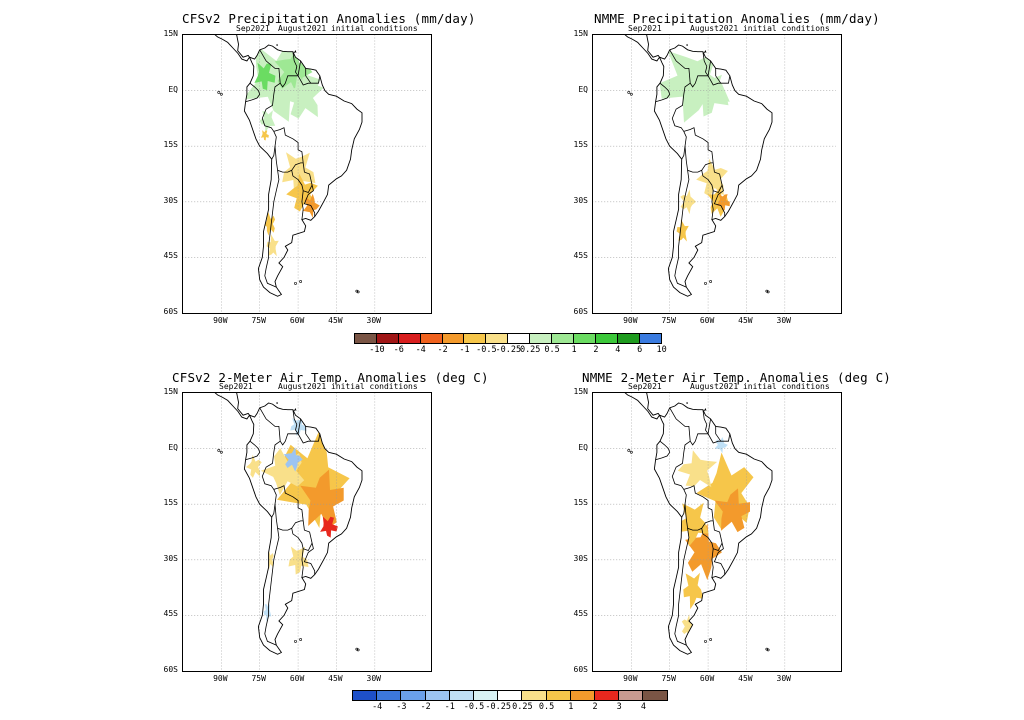 This screenshot has width=1024, height=720. Describe the element at coordinates (580, 391) in the screenshot. I see `lat-label: 15N` at that location.